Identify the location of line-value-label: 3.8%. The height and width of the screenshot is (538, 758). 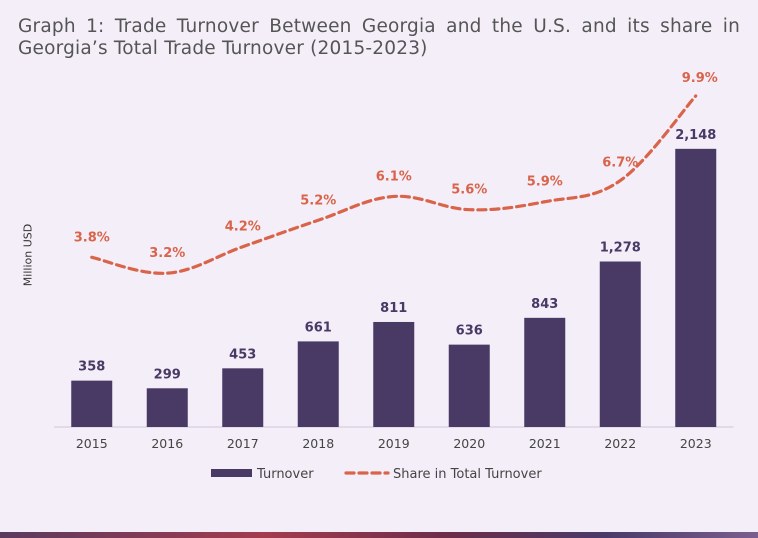
(92, 237).